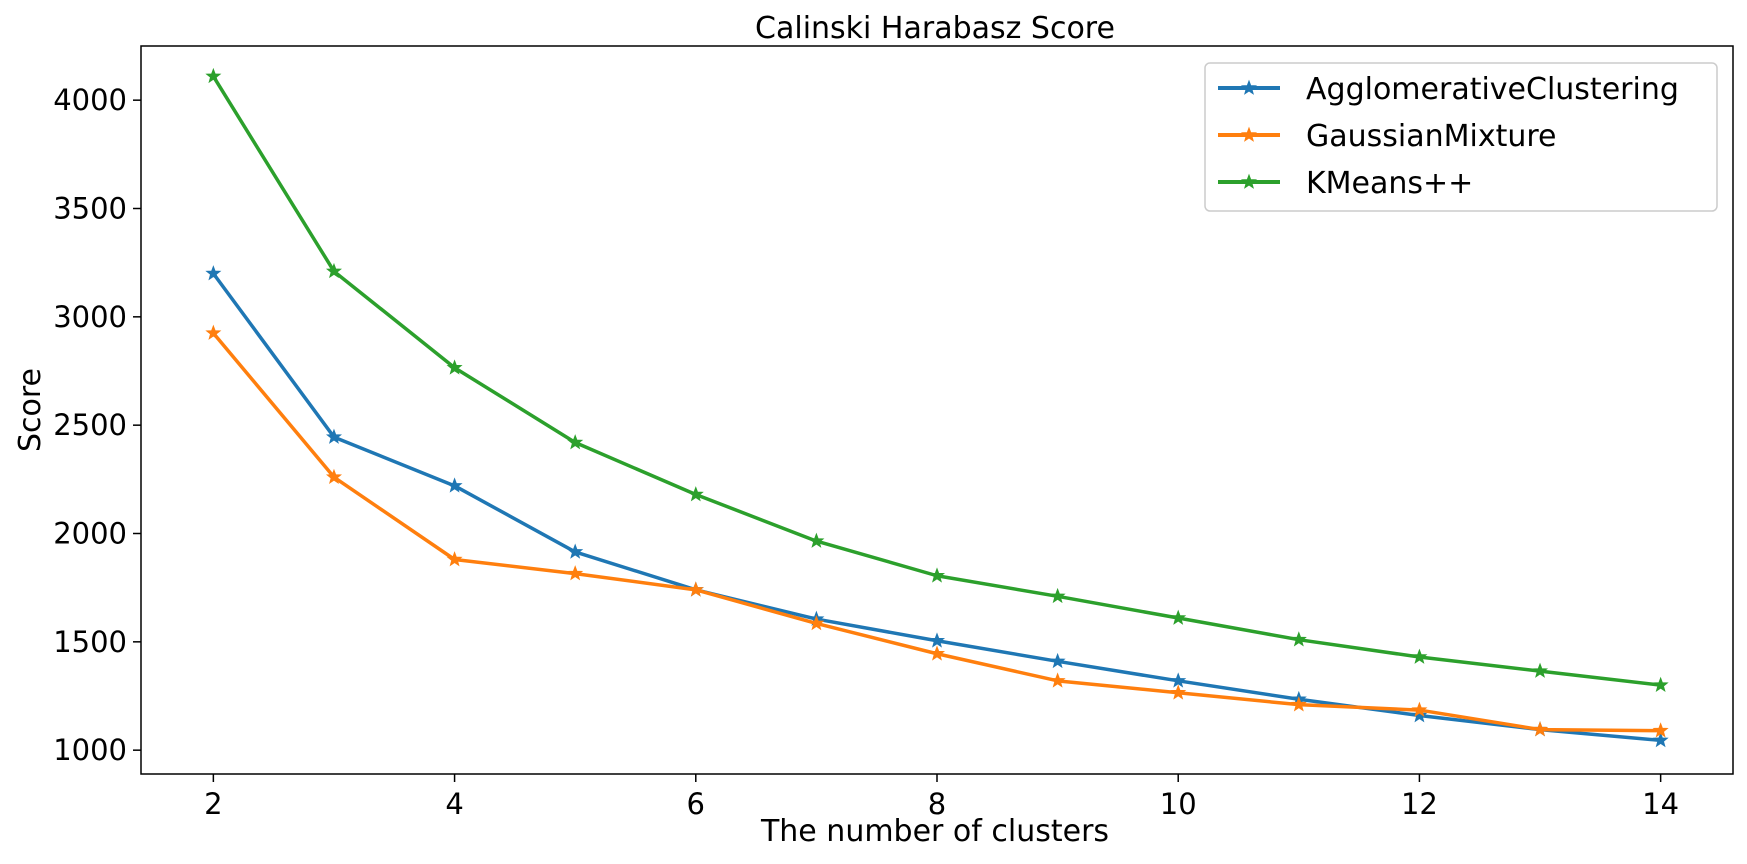 The image size is (1747, 864). I want to click on legend-label: KMeans++, so click(1389, 183).